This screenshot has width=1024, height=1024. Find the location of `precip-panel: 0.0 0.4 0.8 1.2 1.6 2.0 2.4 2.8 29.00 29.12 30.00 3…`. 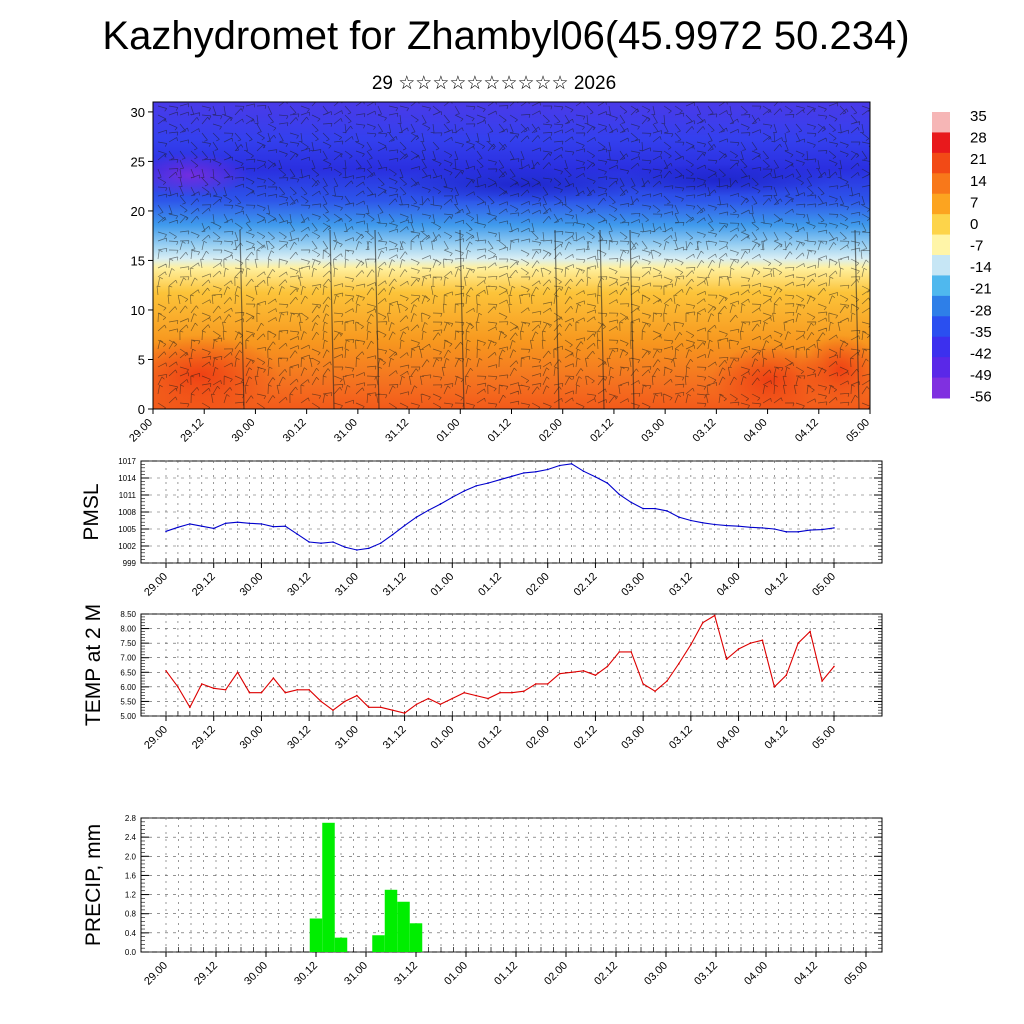

precip-panel: 0.0 0.4 0.8 1.2 1.6 2.0 2.4 2.8 29.00 29.12 30.00 3… is located at coordinates (482, 901).